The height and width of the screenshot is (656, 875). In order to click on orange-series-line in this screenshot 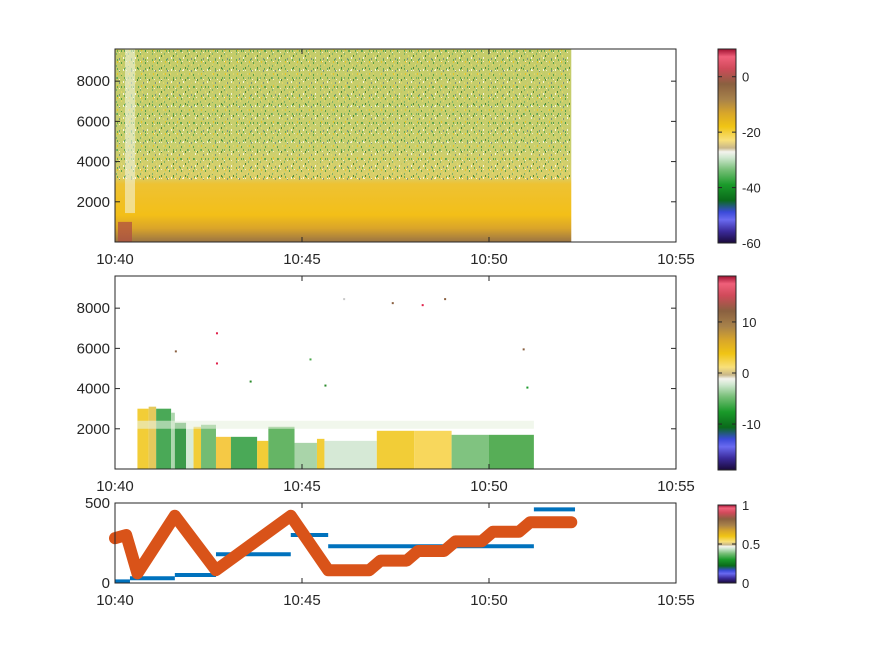, I will do `click(343, 544)`.